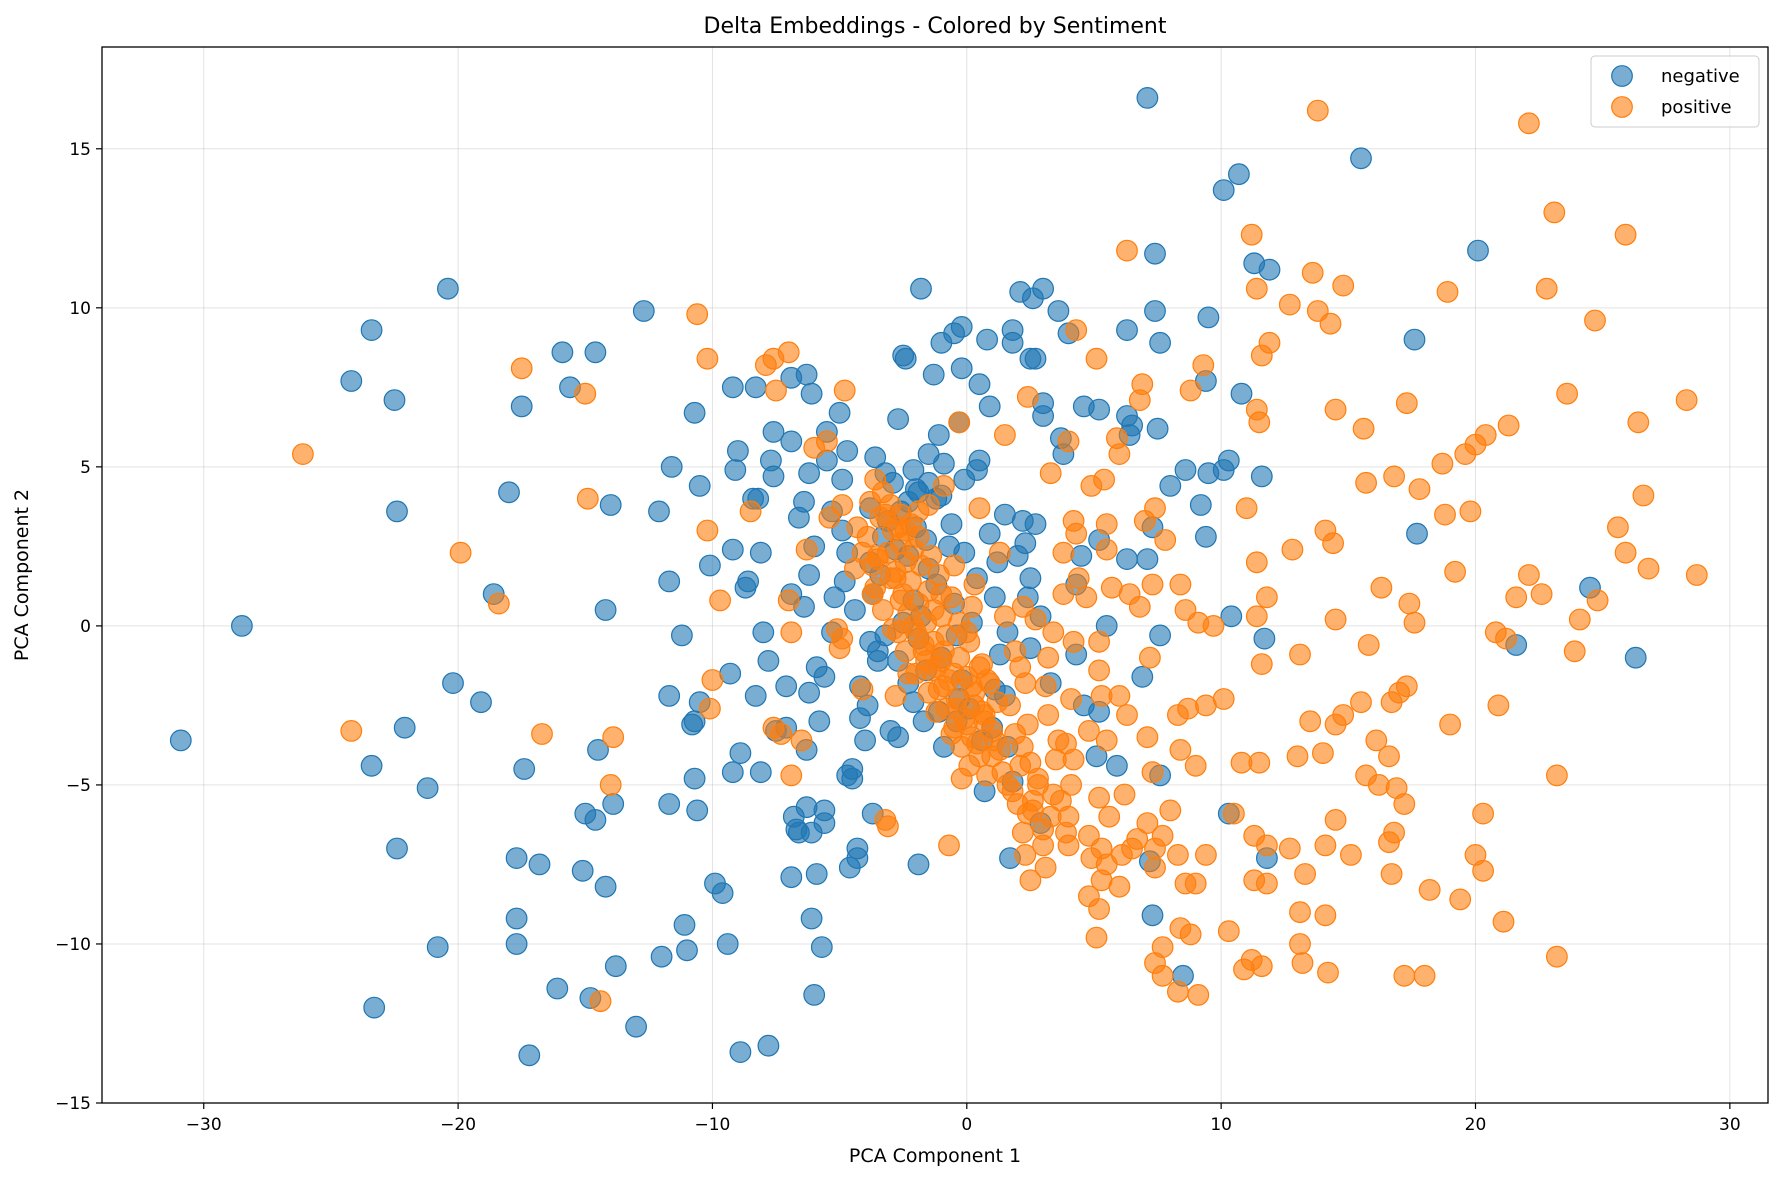  What do you see at coordinates (1675, 91) in the screenshot?
I see `legend-box` at bounding box center [1675, 91].